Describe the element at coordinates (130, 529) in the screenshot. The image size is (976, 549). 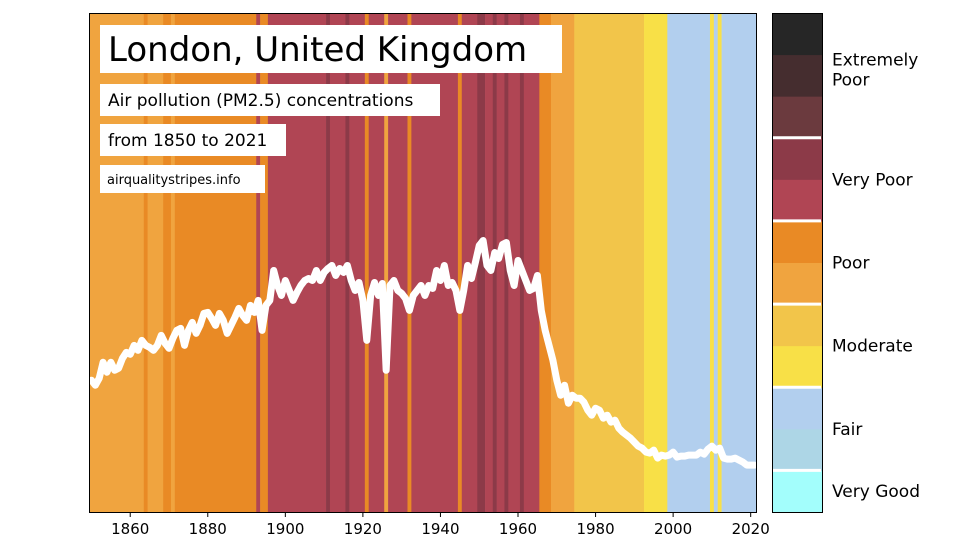
I see `x-tick-label: 1860` at that location.